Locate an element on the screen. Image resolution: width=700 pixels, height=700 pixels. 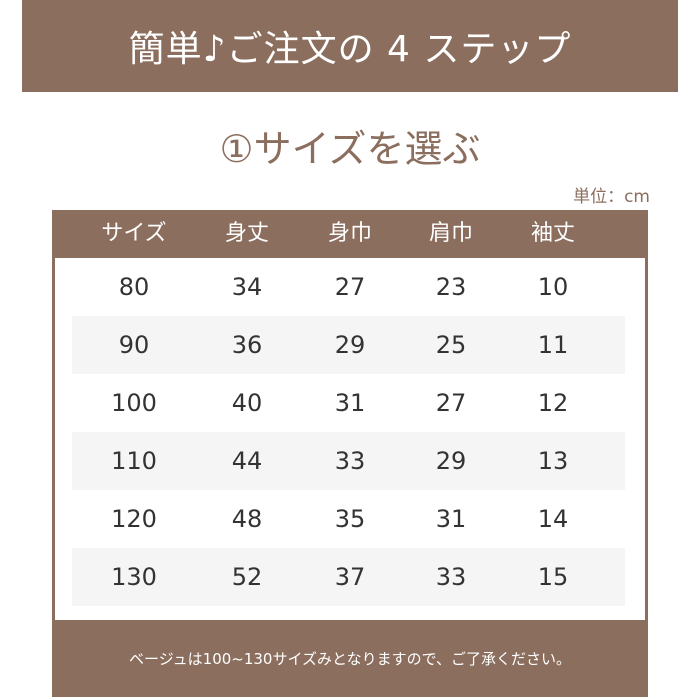
table-cell: 120 is located at coordinates (134, 519).